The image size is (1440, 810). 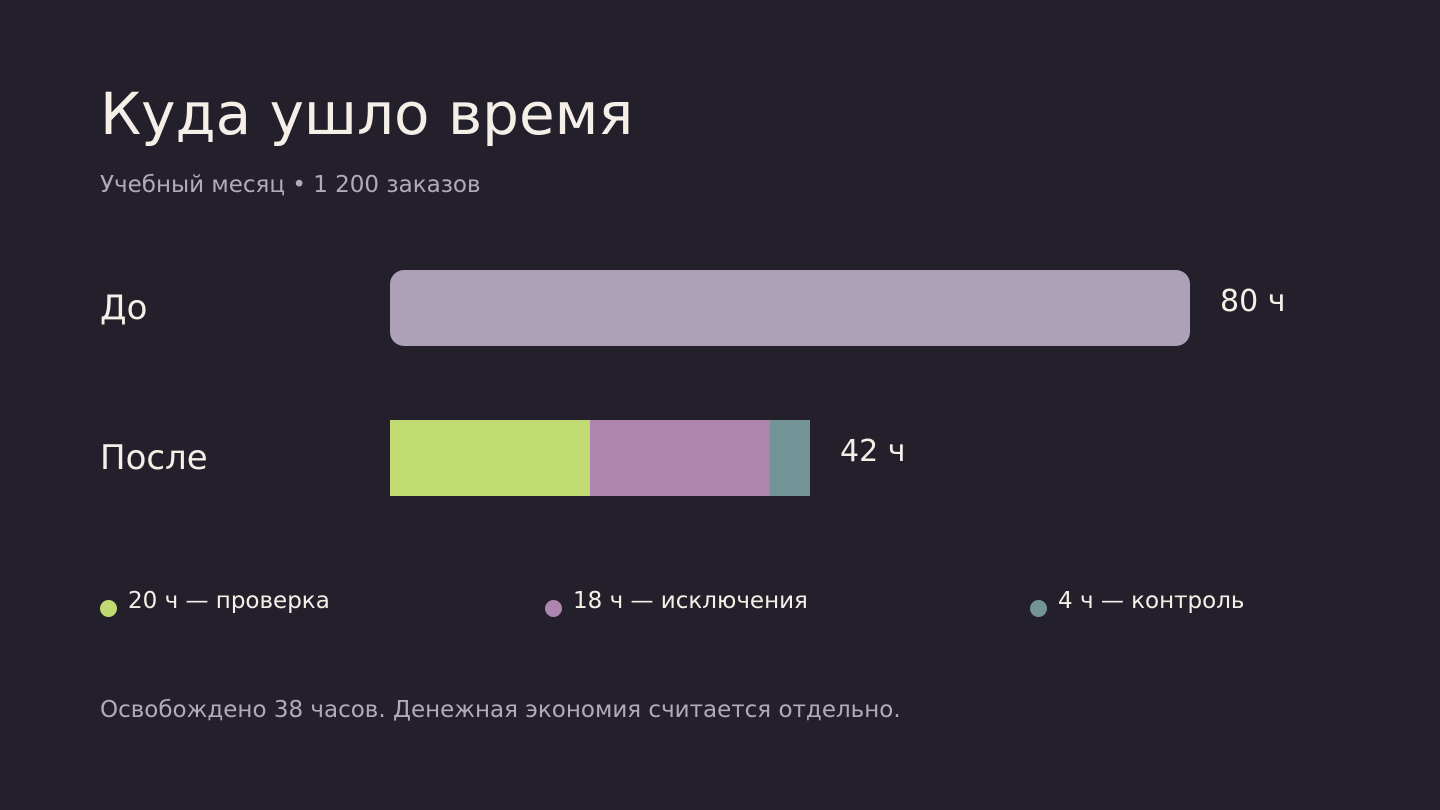 I want to click on bar-segment, so click(x=790, y=308).